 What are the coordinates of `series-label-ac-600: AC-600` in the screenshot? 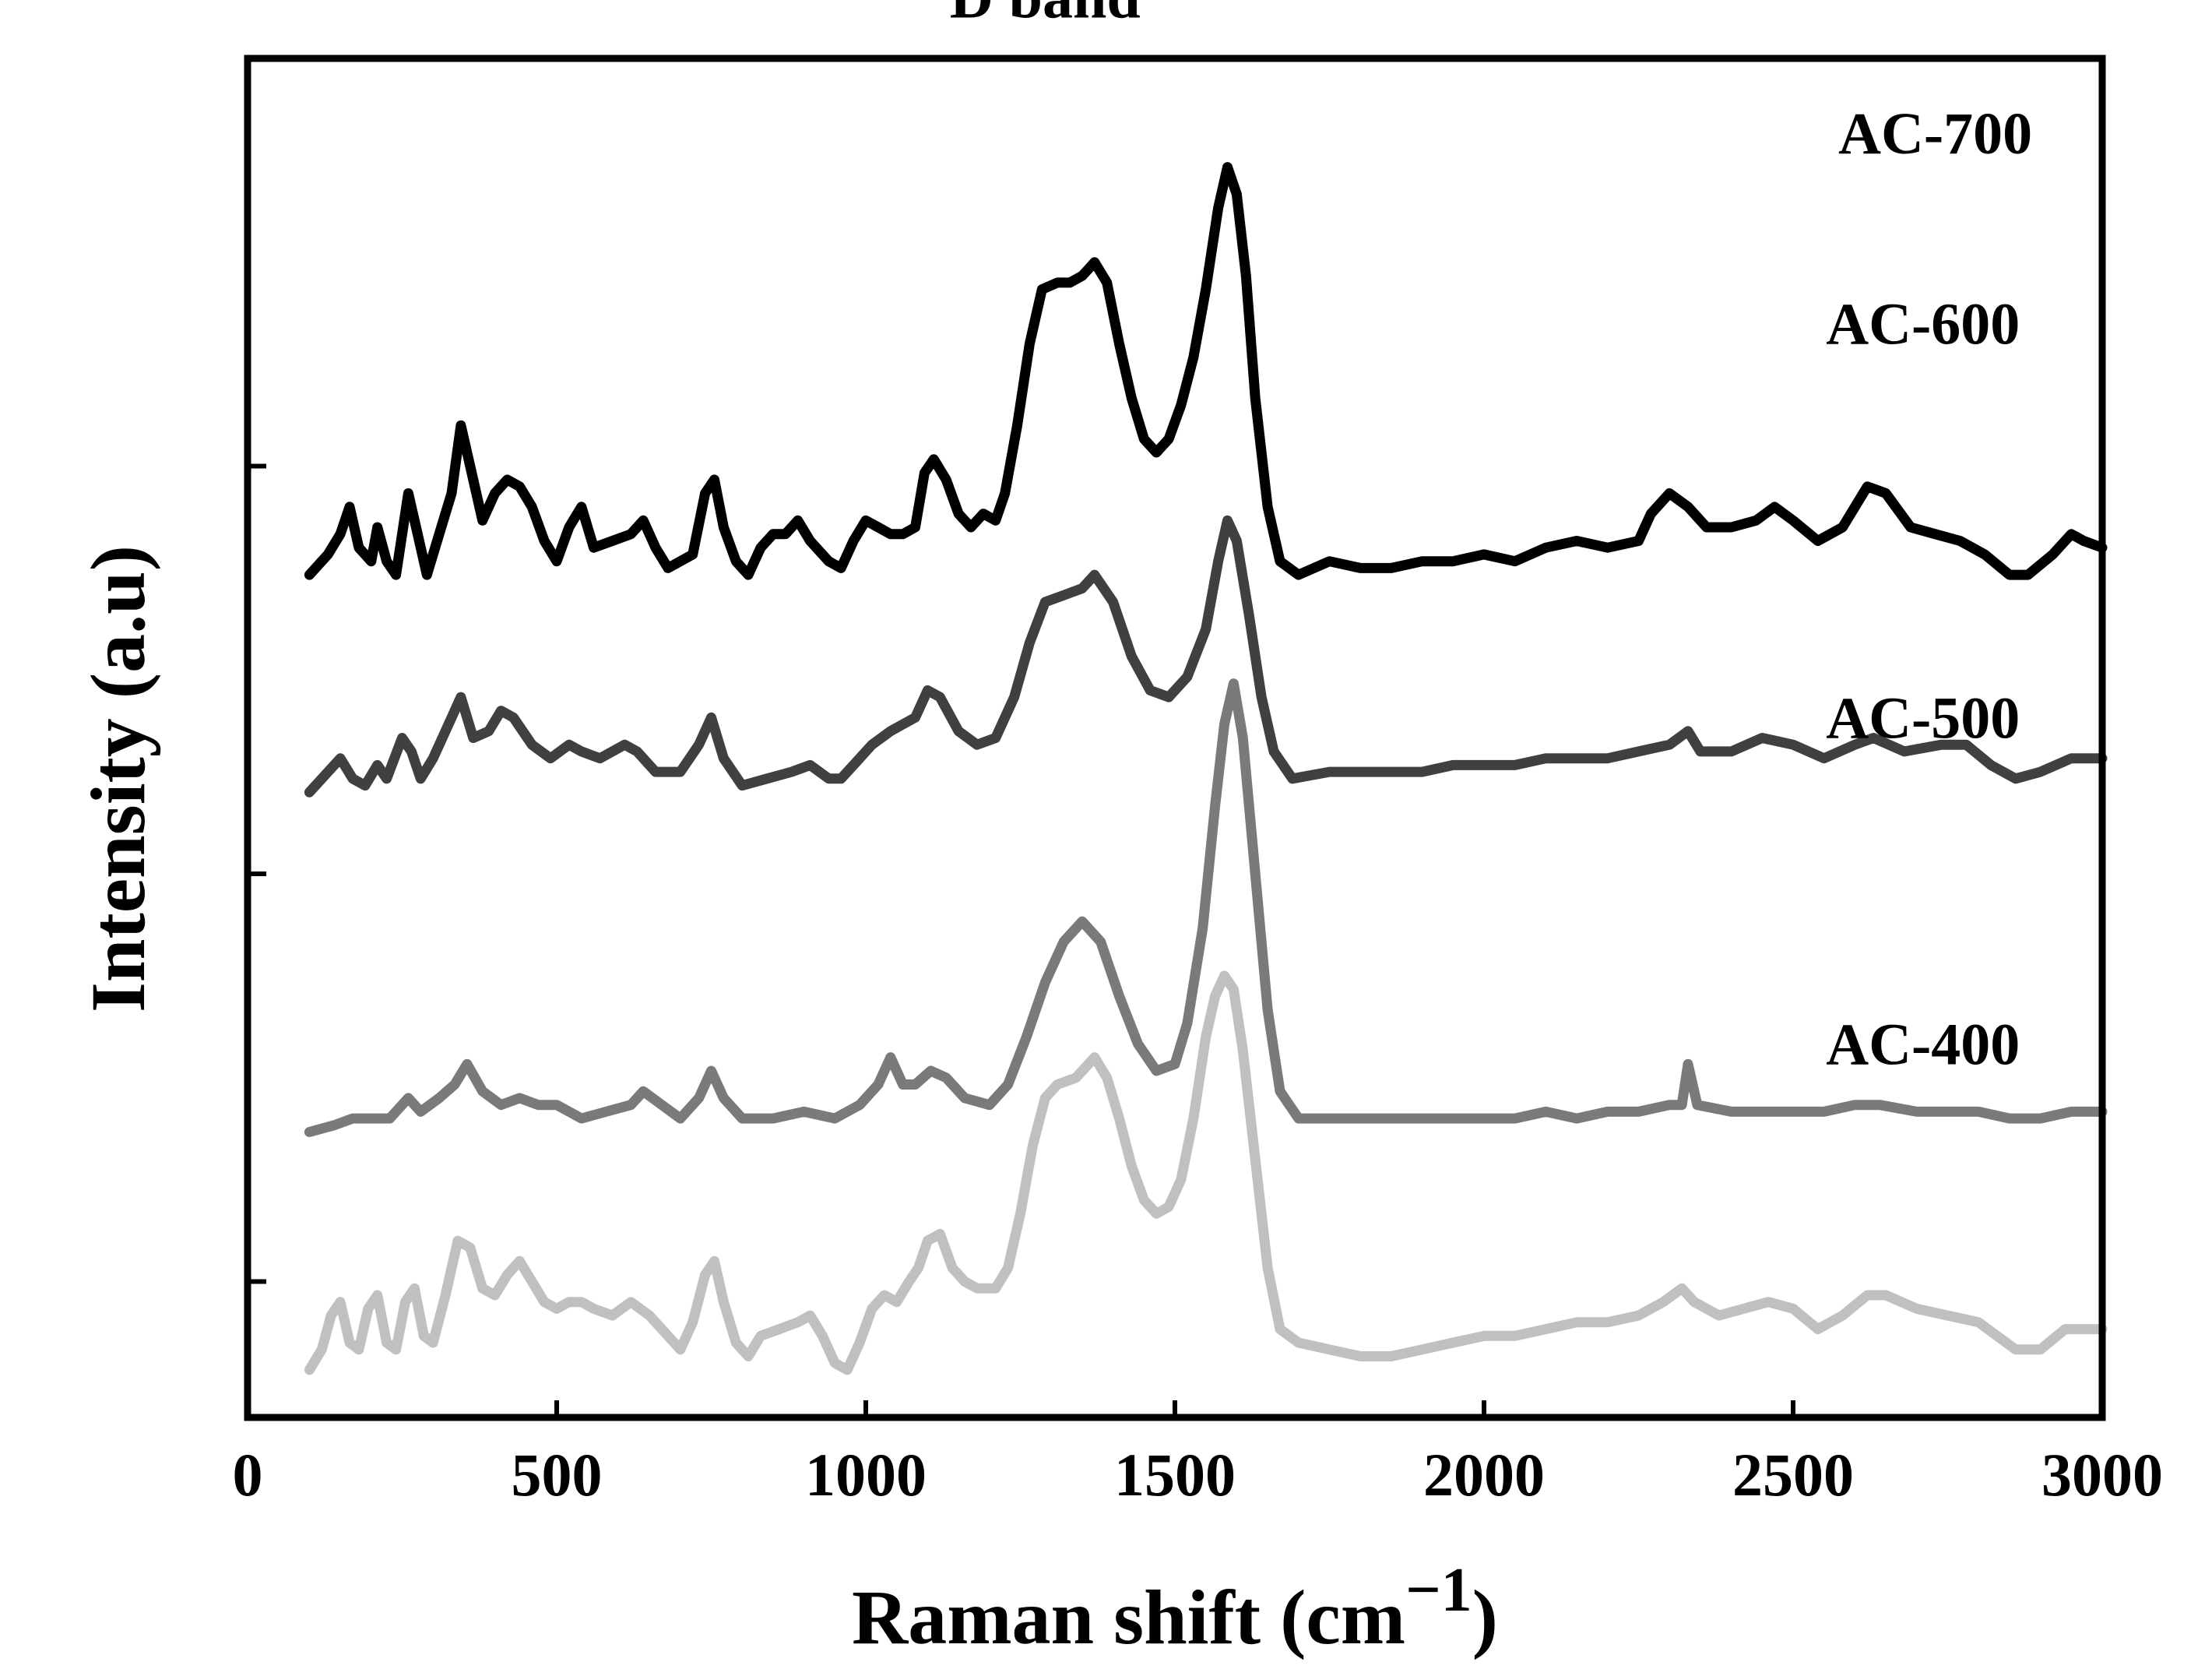 It's located at (1923, 324).